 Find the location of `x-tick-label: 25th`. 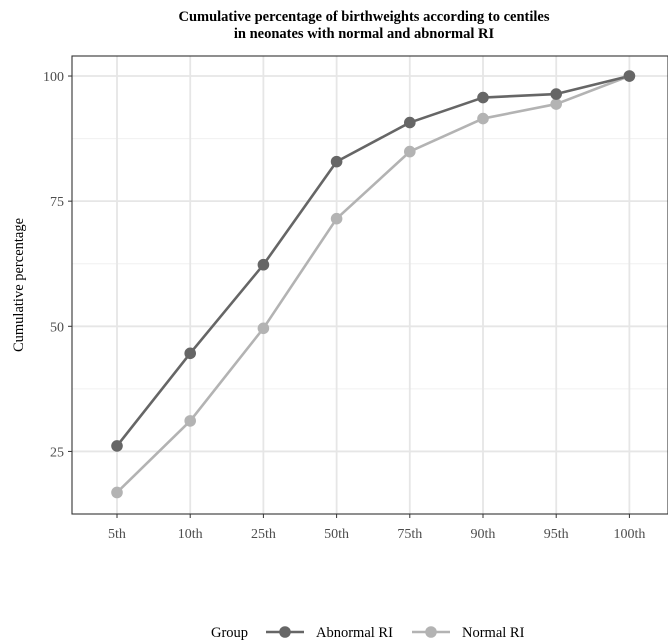

x-tick-label: 25th is located at coordinates (263, 534).